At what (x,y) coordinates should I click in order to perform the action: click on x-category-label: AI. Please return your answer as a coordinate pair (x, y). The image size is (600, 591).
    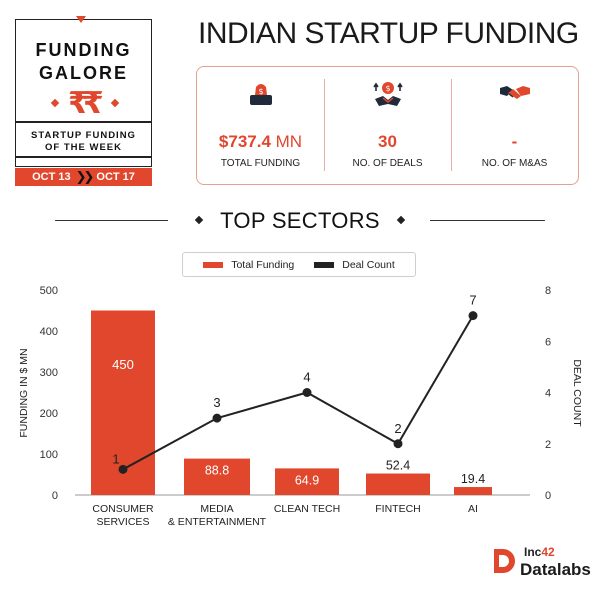
    Looking at the image, I should click on (473, 509).